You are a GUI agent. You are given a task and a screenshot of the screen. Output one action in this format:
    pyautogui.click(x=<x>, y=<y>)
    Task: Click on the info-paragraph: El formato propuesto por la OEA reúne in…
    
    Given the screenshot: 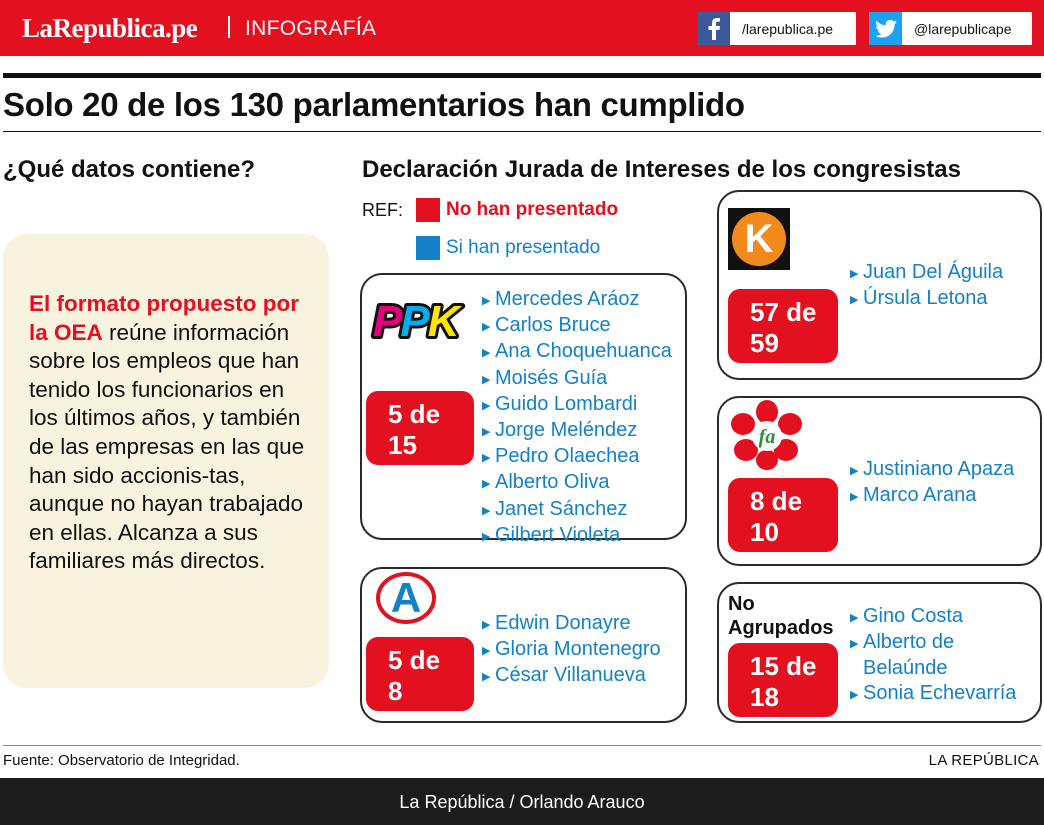 What is the action you would take?
    pyautogui.click(x=174, y=433)
    